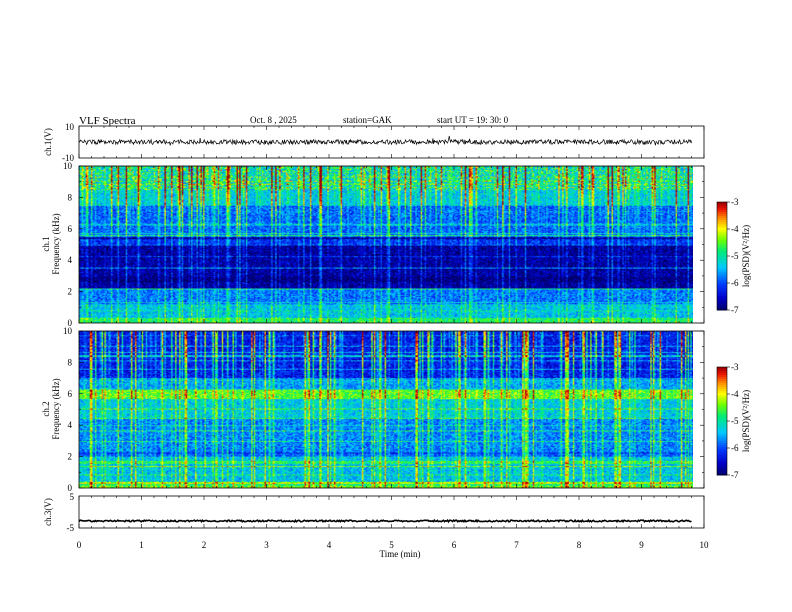 This screenshot has height=612, width=792. What do you see at coordinates (393, 545) in the screenshot?
I see `time-axis-tick-labels: 0 1 2 3 4 5 6 7 8 9 10` at bounding box center [393, 545].